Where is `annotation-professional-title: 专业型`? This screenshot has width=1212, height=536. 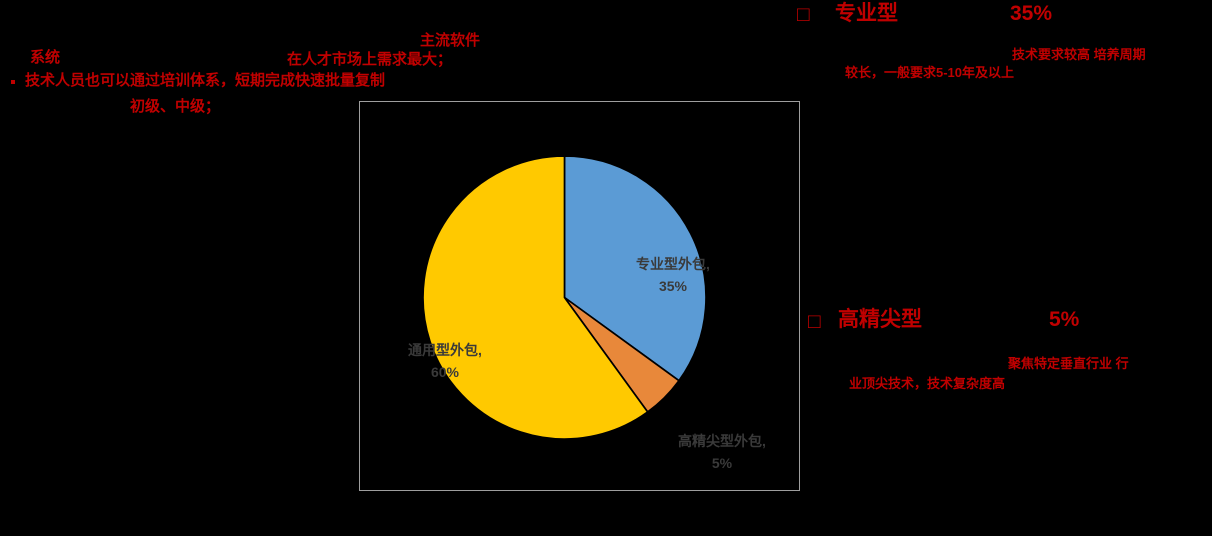 annotation-professional-title: 专业型 is located at coordinates (866, 13).